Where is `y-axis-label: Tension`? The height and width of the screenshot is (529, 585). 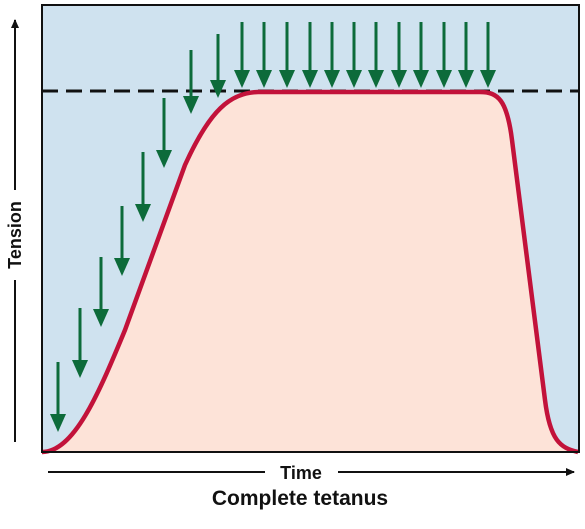 y-axis-label: Tension is located at coordinates (15, 235).